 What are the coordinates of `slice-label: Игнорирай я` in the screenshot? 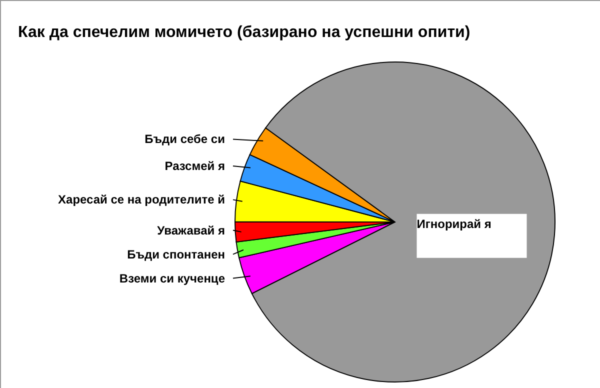 It's located at (454, 223).